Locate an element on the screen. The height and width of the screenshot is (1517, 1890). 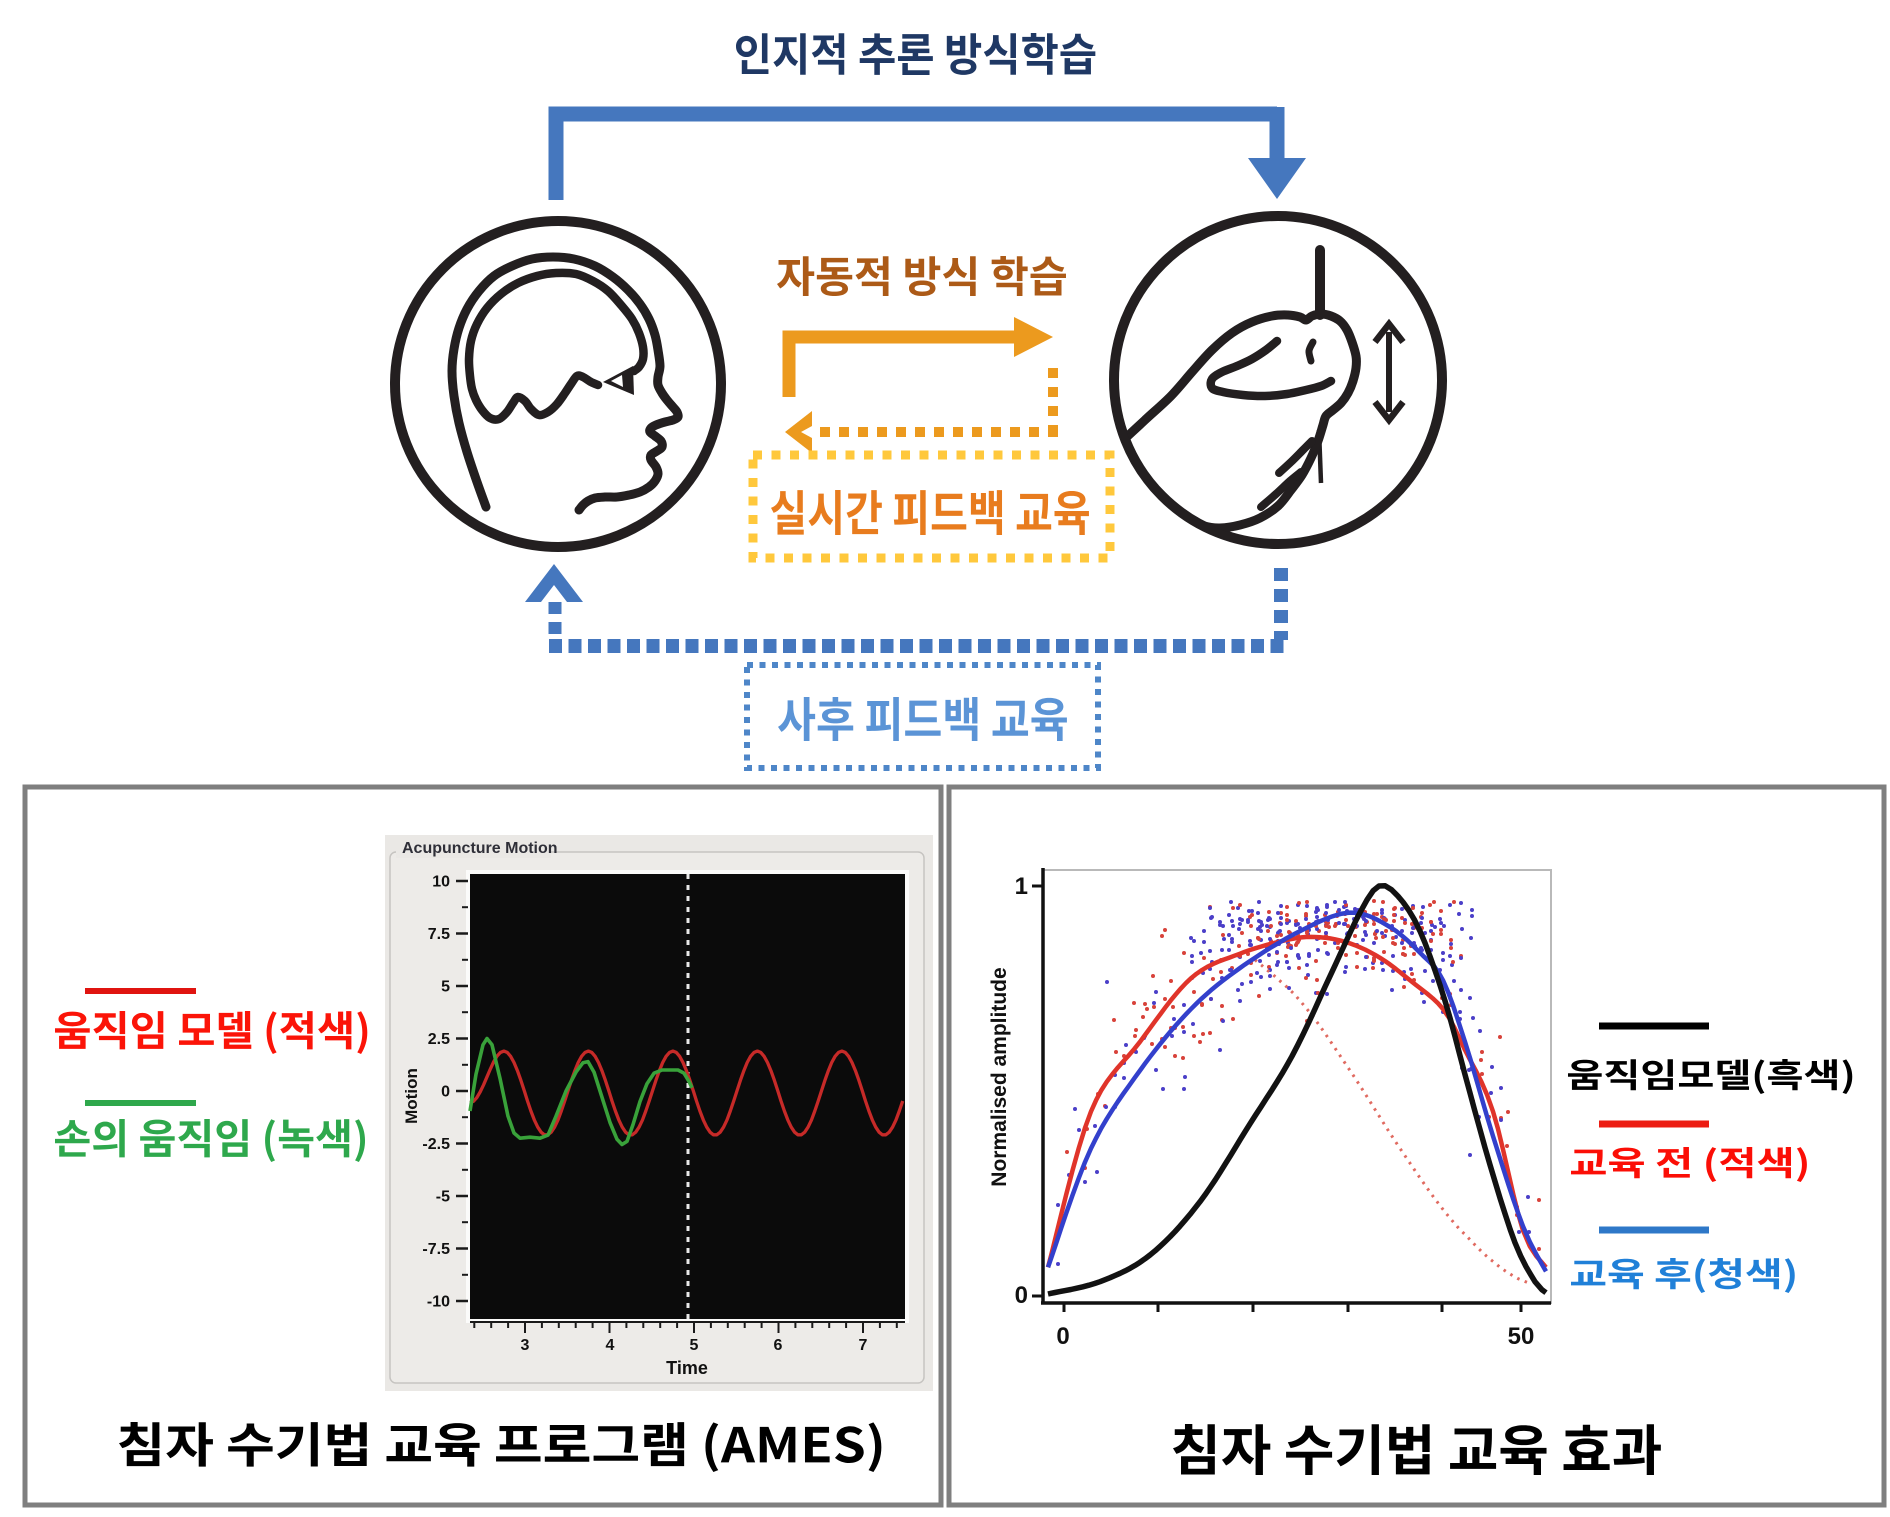
svg-text: 7 is located at coordinates (863, 1345).